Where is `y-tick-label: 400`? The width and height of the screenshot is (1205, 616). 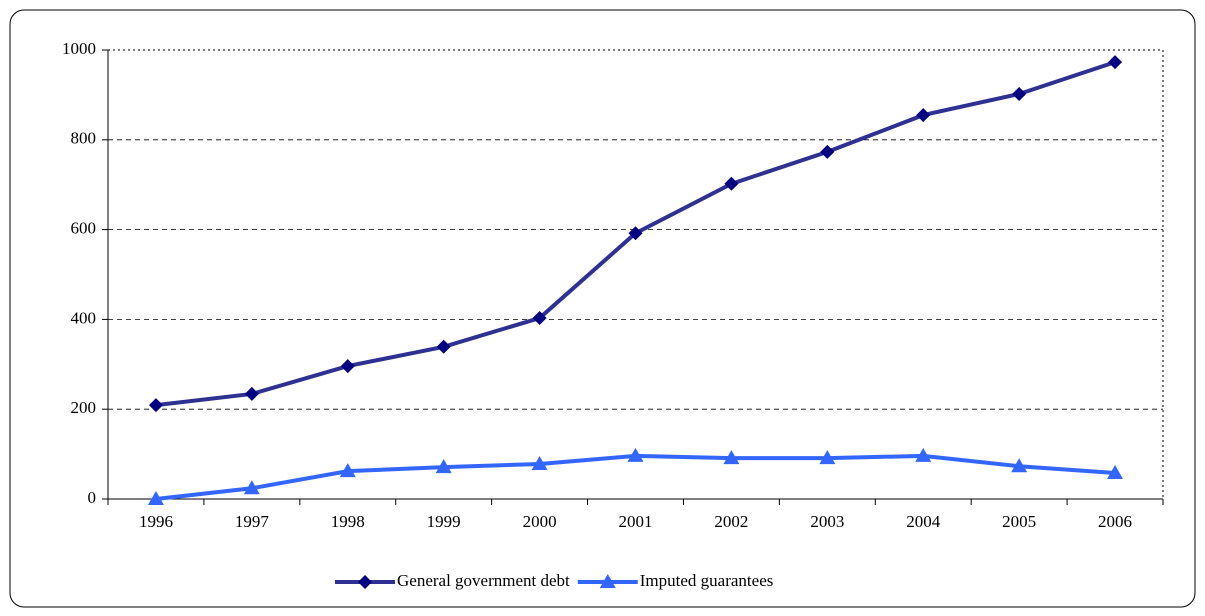 y-tick-label: 400 is located at coordinates (84, 317).